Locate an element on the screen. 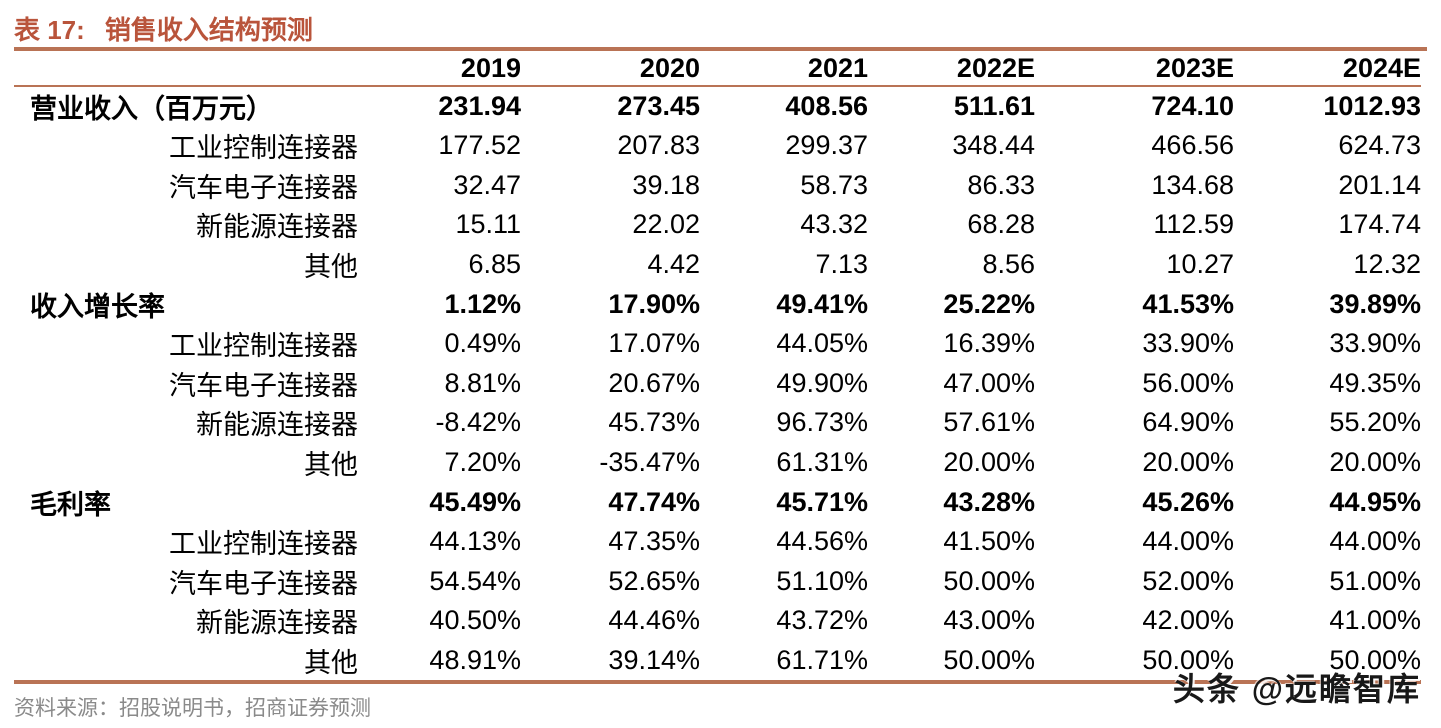  row-value: 273.45 is located at coordinates (658, 106).